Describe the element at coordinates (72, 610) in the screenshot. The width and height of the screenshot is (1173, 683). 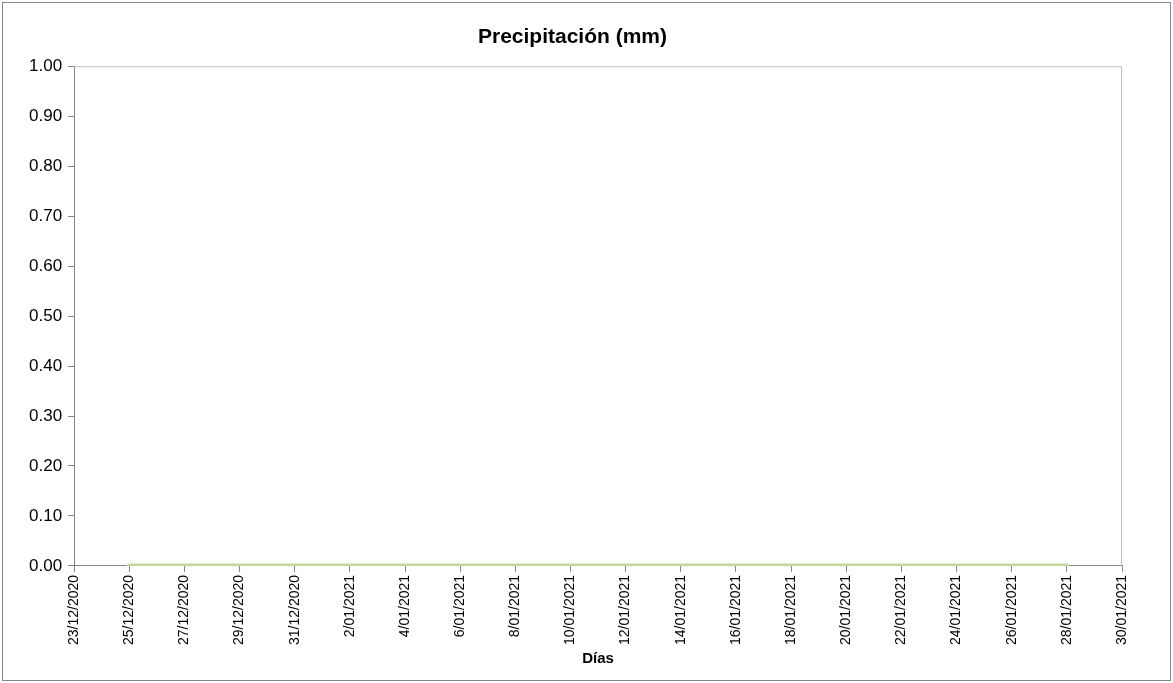
I see `x-tick-label: 23/12/2020` at that location.